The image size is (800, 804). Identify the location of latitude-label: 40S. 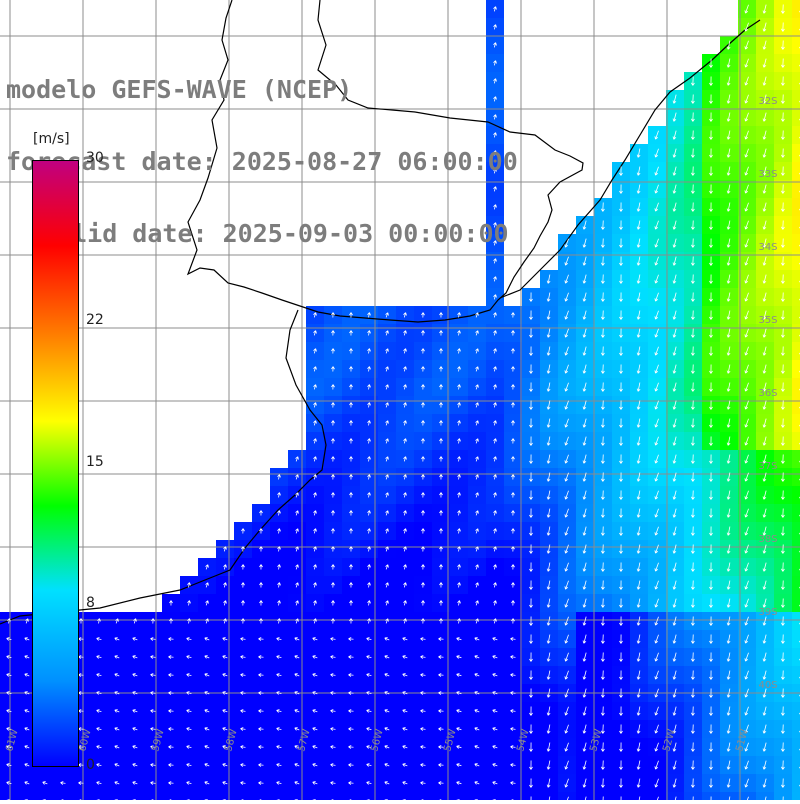
(767, 685).